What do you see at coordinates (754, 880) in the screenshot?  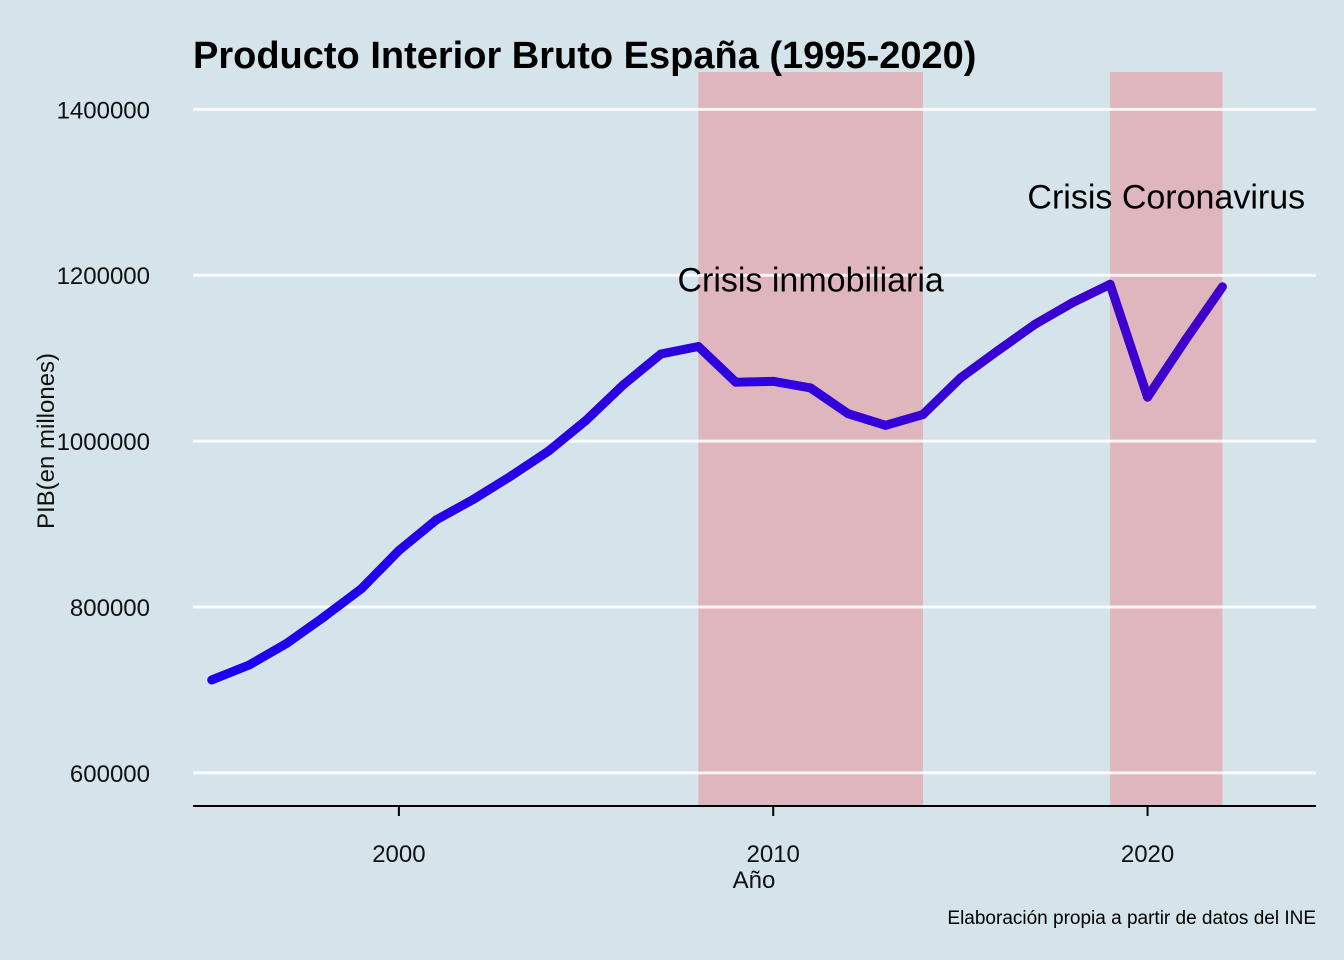 I see `x-axis-label: Año` at bounding box center [754, 880].